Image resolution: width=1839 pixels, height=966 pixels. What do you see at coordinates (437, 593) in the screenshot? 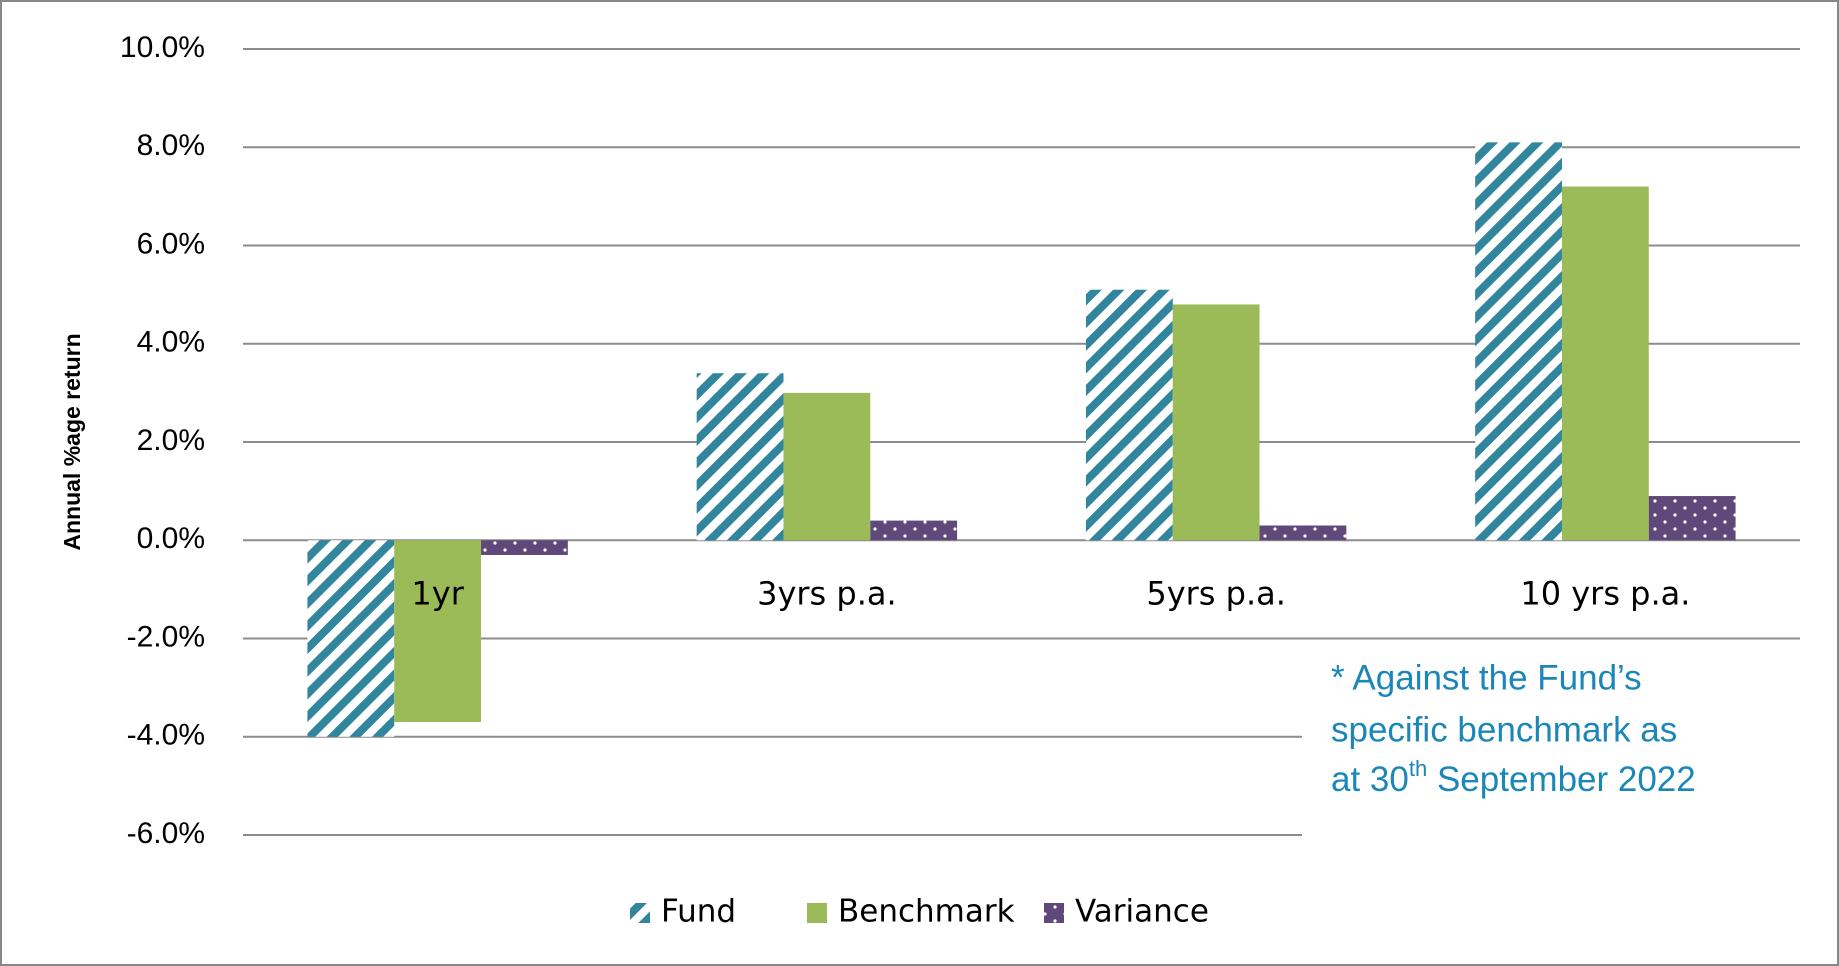
I see `x-tick-label: 1yr` at bounding box center [437, 593].